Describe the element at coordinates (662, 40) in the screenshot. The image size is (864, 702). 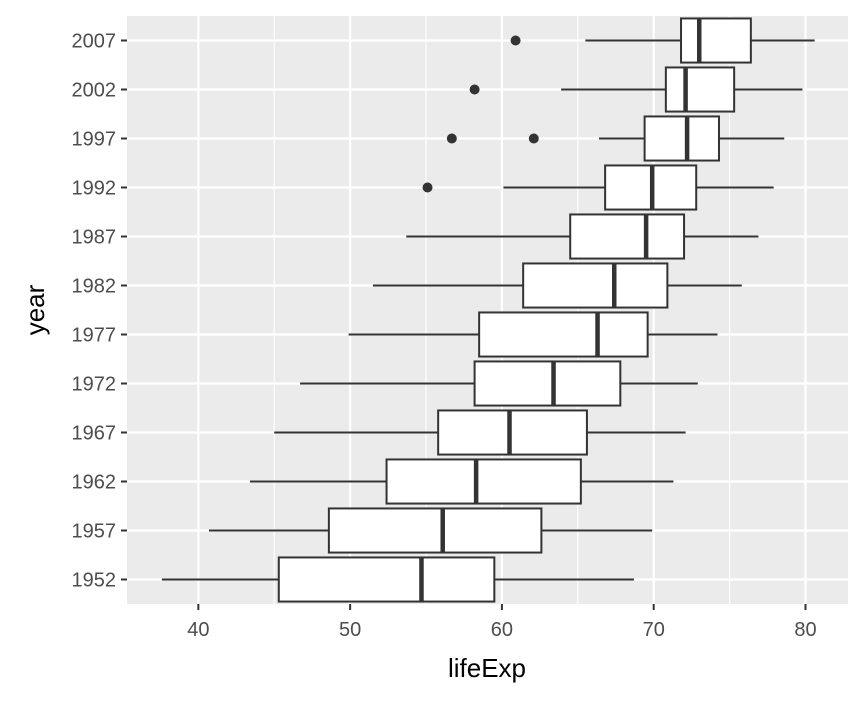
I see `box-2007` at that location.